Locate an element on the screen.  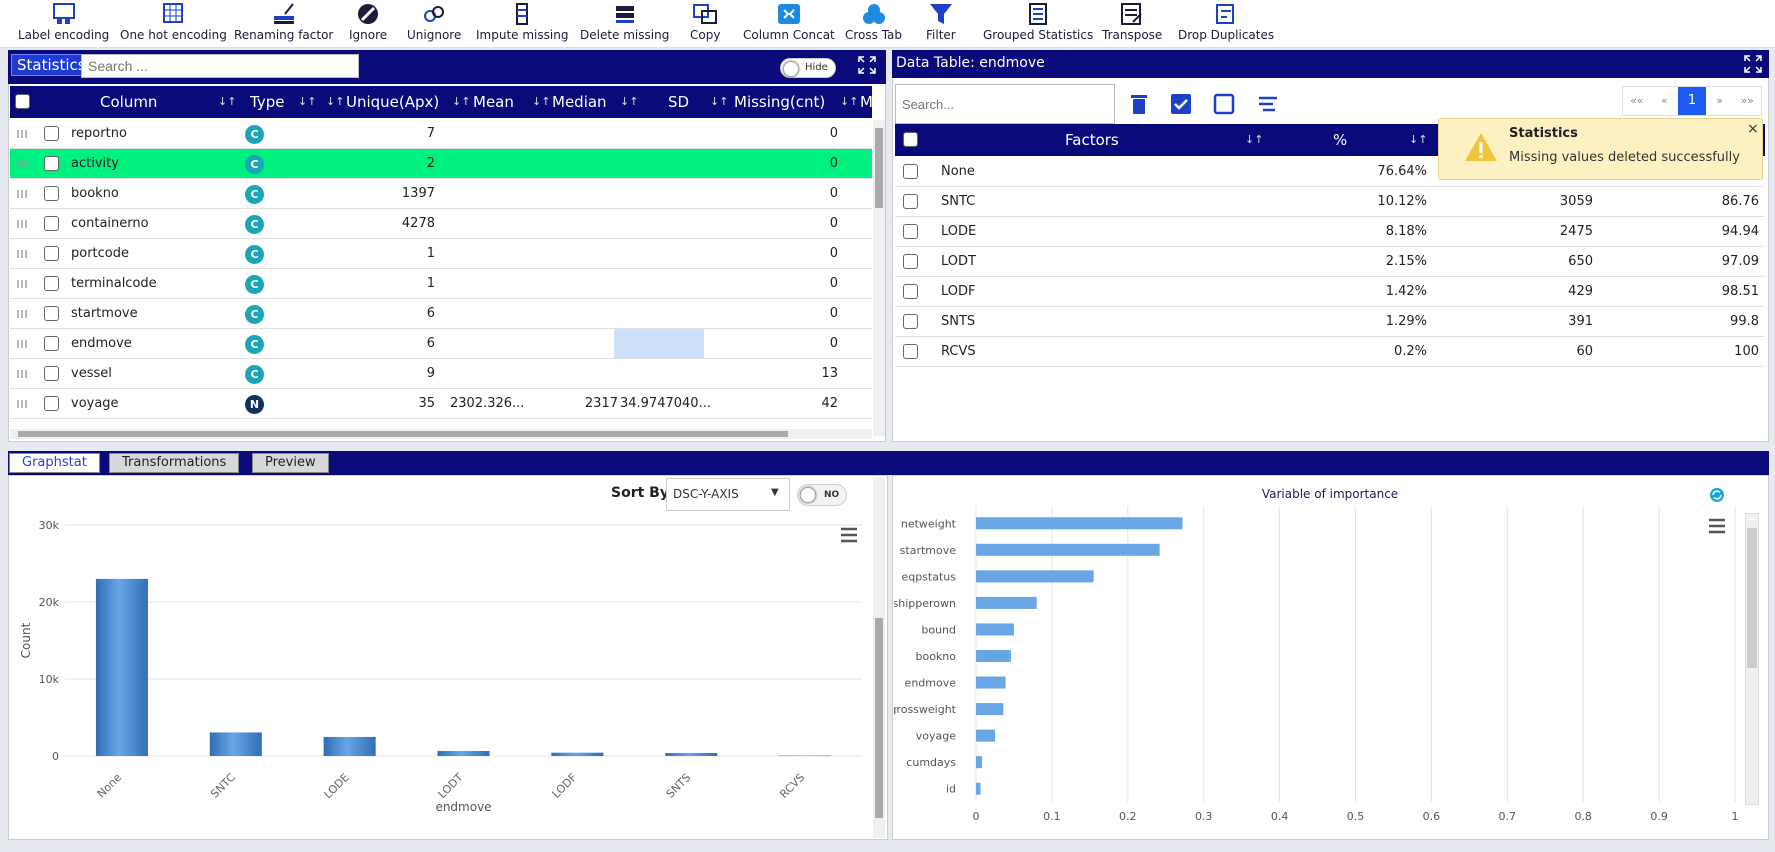
importance-scrollbar is located at coordinates (1752, 659).